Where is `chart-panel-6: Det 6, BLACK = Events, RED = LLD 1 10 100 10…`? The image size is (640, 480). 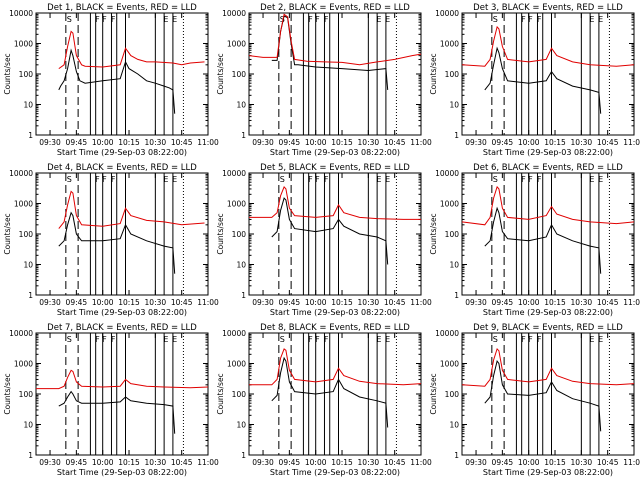
chart-panel-6: Det 6, BLACK = Events, RED = LLD 1 10 100 10… is located at coordinates (534, 240).